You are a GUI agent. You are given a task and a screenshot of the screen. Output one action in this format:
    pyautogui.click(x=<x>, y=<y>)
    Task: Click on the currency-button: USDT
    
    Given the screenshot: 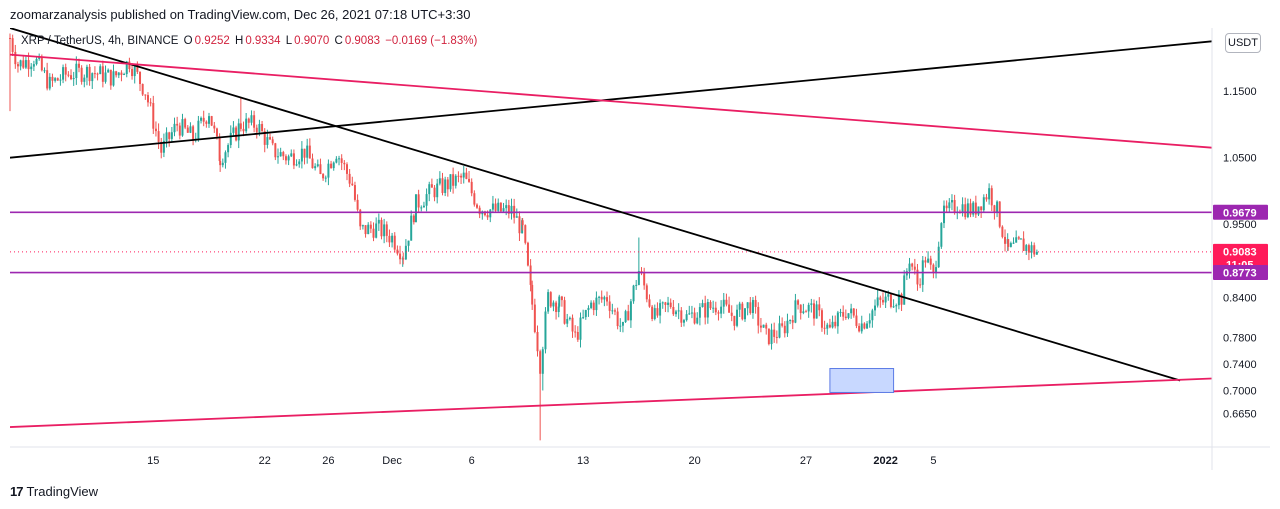 What is the action you would take?
    pyautogui.click(x=1243, y=43)
    